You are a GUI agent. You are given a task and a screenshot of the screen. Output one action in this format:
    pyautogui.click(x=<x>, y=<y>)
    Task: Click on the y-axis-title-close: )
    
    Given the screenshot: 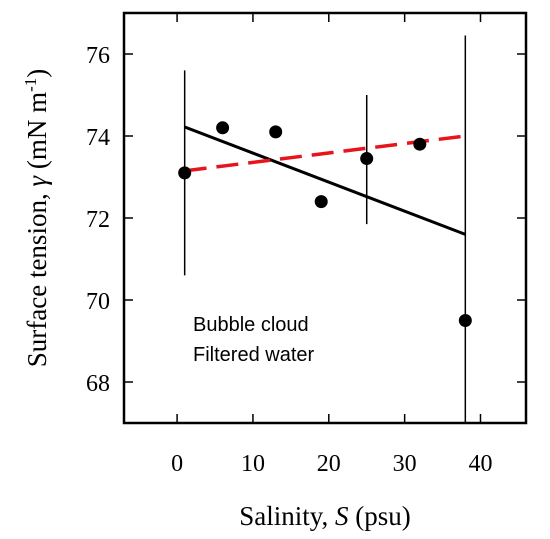 What is the action you would take?
    pyautogui.click(x=37, y=73)
    